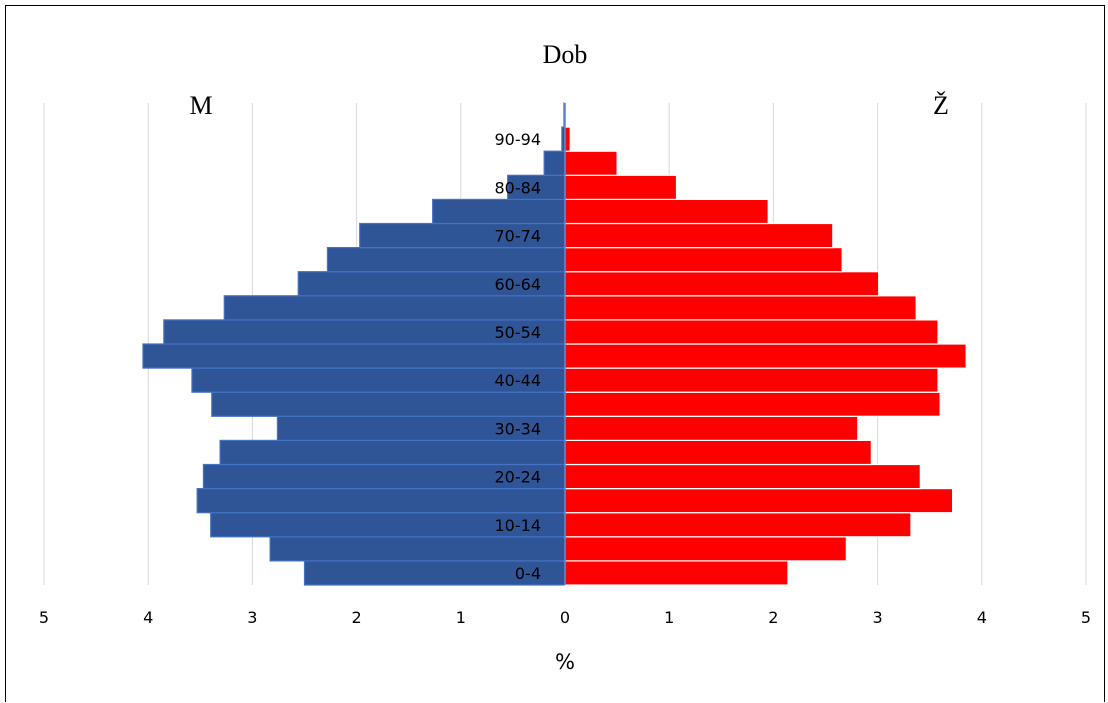  Describe the element at coordinates (518, 380) in the screenshot. I see `category-label: 40-44` at that location.